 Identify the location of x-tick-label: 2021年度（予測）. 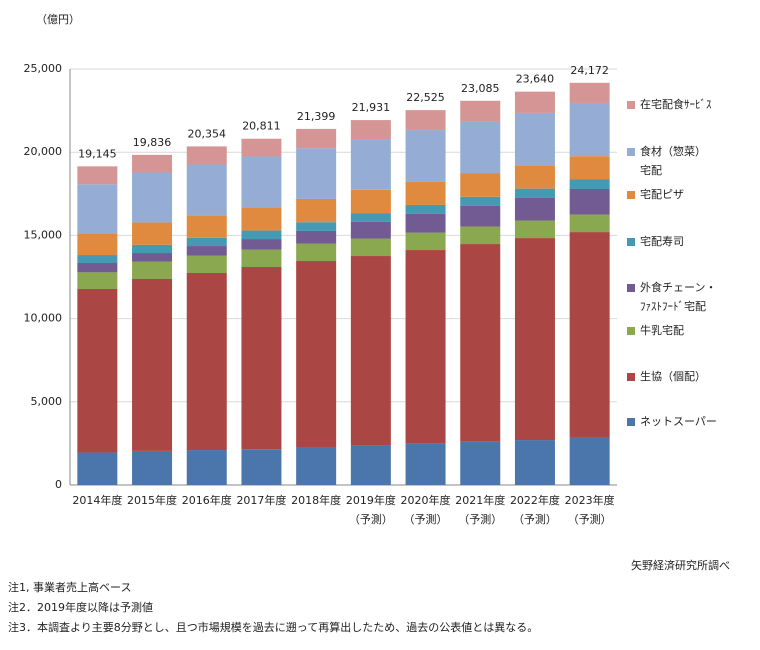
(480, 509).